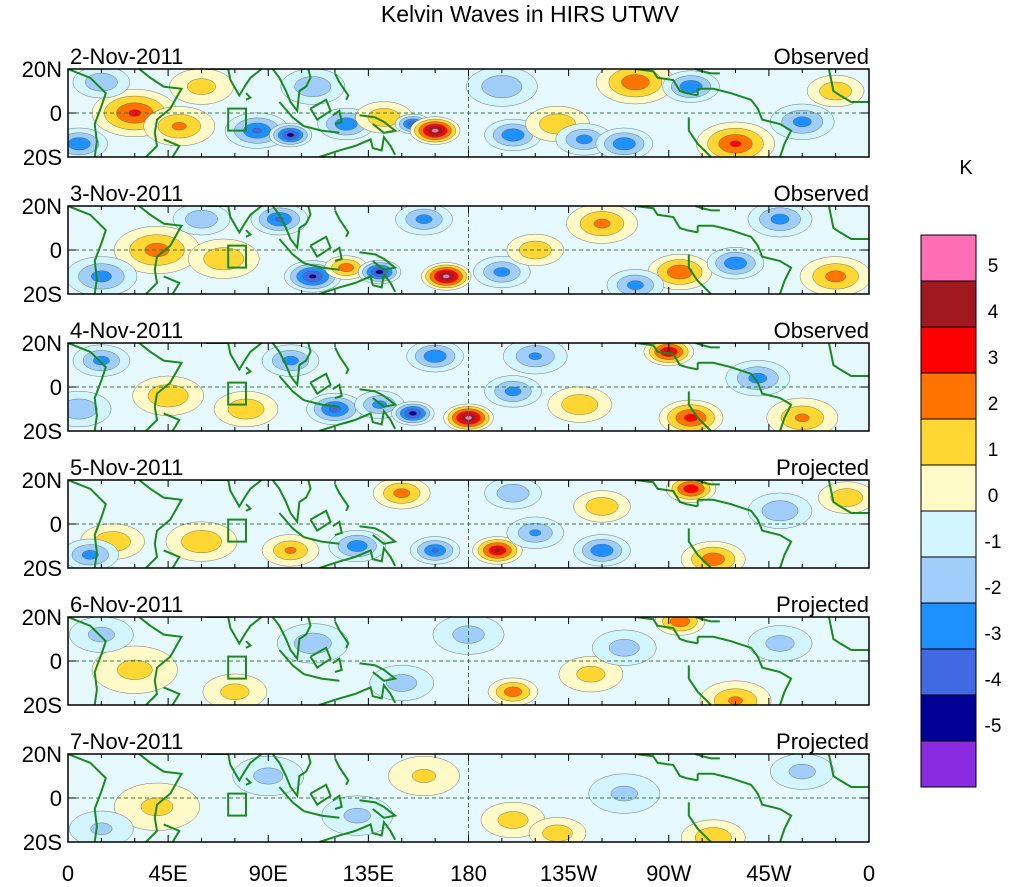  Describe the element at coordinates (993, 588) in the screenshot. I see `legend-tick-label: -2` at that location.